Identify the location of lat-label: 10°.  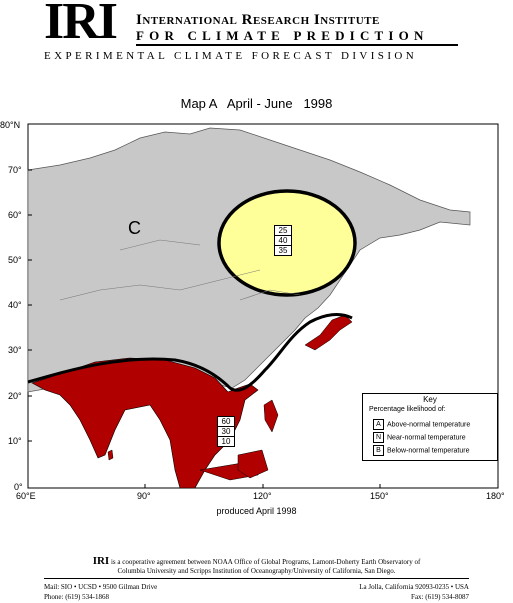
(15, 441).